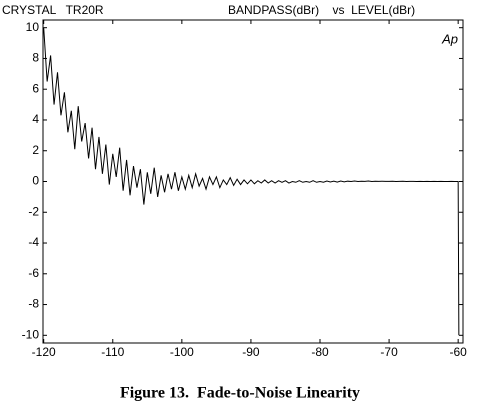 This screenshot has height=405, width=480. Describe the element at coordinates (35, 88) in the screenshot. I see `y-tick-label: 6` at that location.